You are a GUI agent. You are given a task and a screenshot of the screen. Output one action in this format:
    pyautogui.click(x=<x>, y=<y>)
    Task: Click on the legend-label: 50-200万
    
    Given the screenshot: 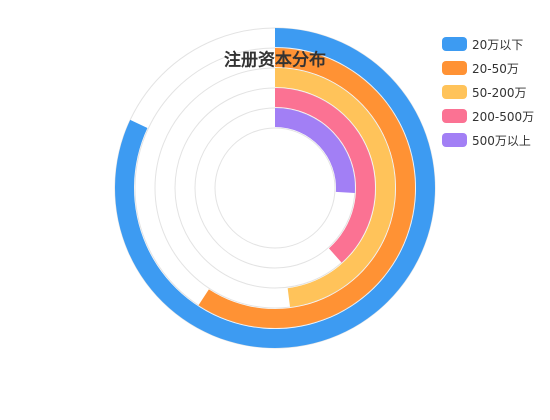 What is the action you would take?
    pyautogui.click(x=499, y=92)
    